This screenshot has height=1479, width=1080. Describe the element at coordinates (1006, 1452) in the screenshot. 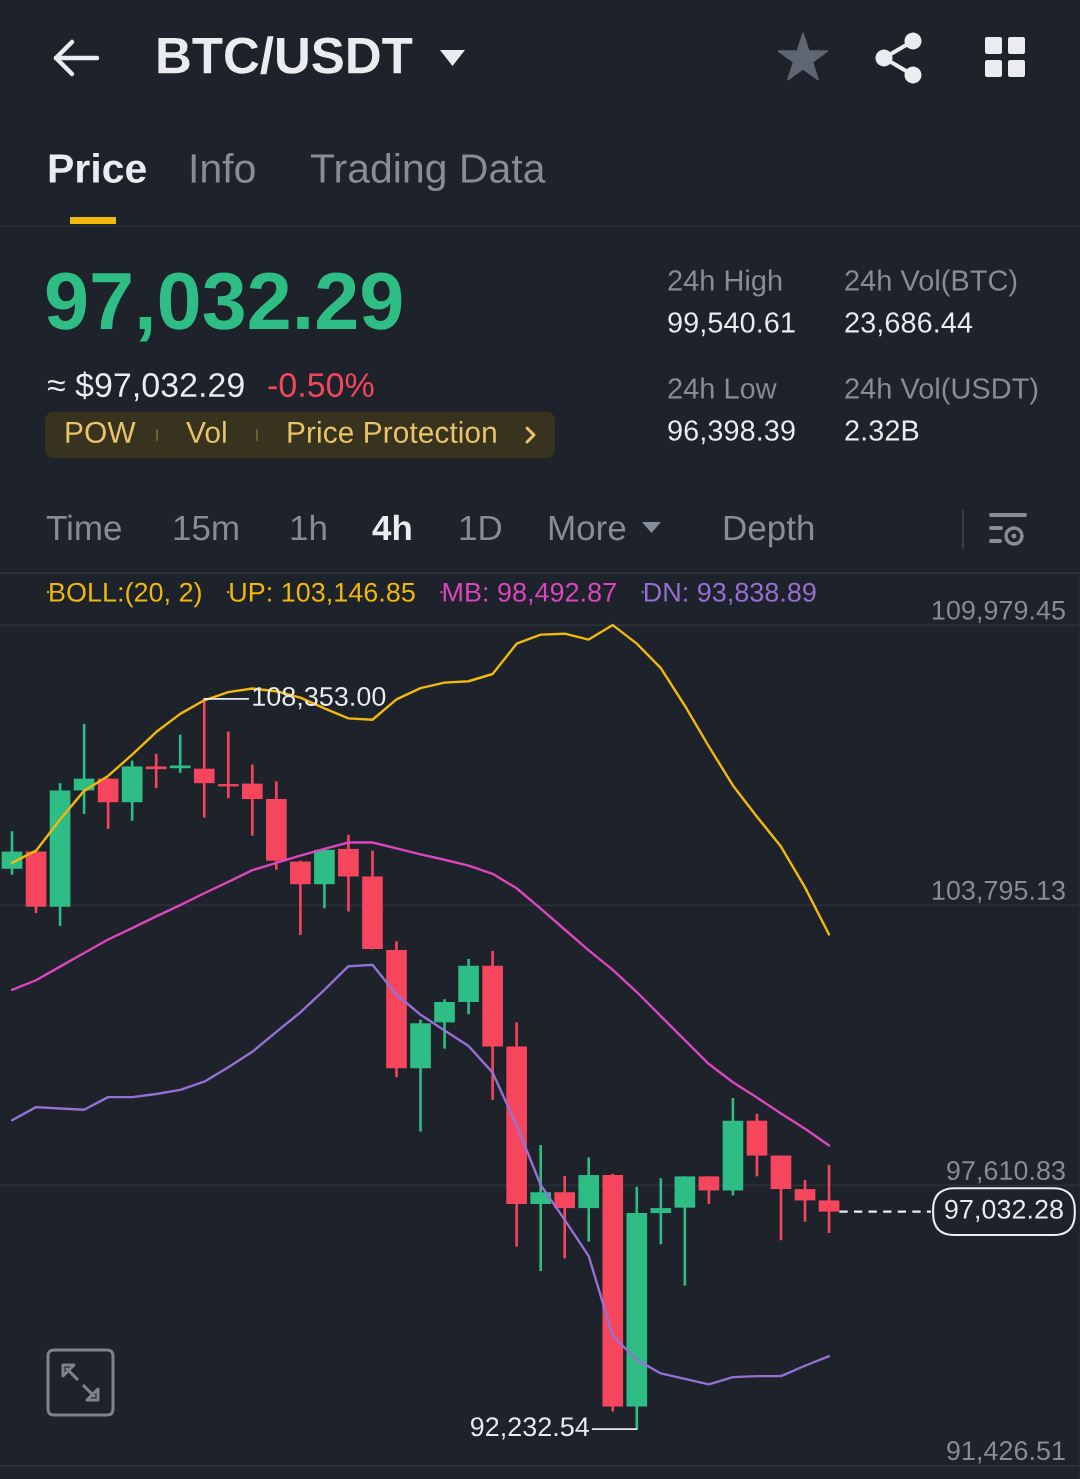

I see `y-tick-label: 91,426.51` at that location.